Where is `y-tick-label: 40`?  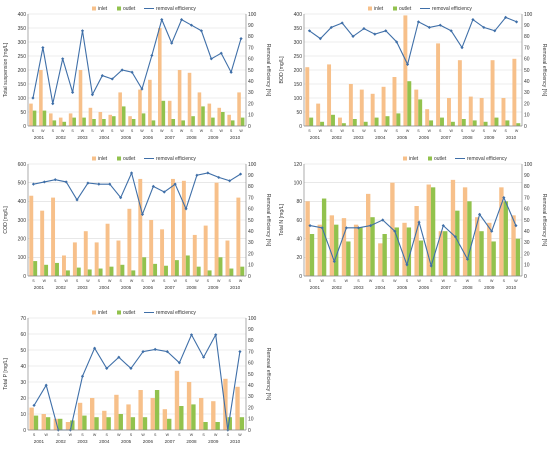 y-tick-label: 40 is located at coordinates (299, 239).